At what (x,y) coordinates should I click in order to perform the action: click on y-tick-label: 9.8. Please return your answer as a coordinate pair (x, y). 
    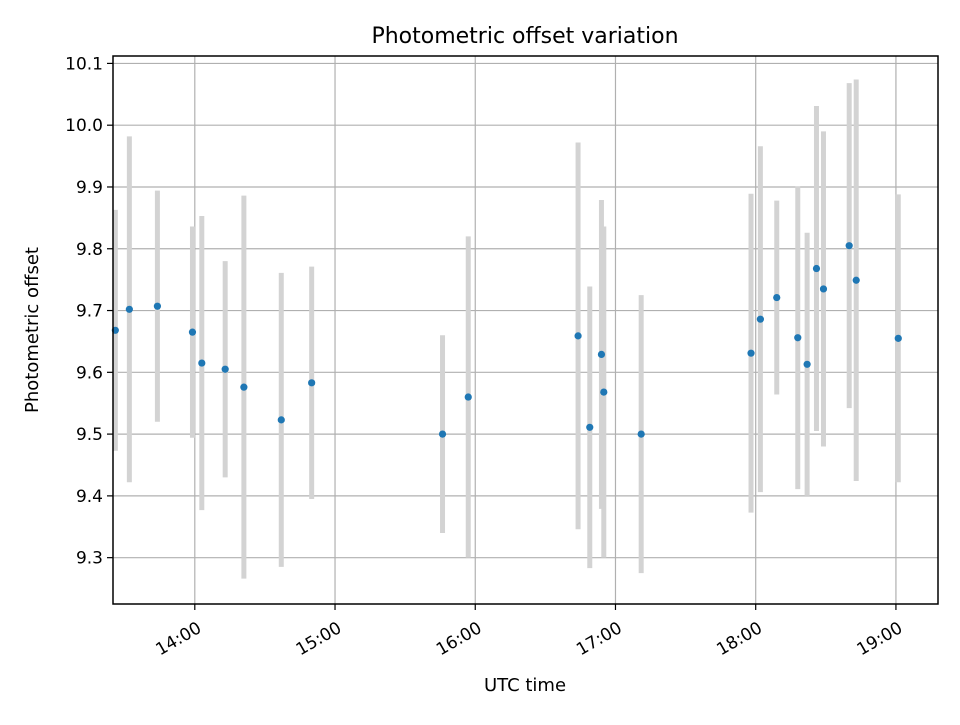
    Looking at the image, I should click on (89, 250).